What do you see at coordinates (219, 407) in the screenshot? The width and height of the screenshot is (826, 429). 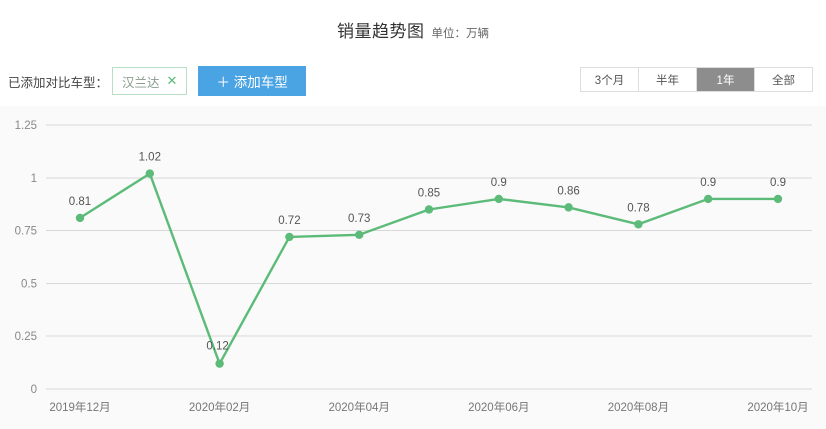 I see `x-axis-tick-label: 2020年02月` at bounding box center [219, 407].